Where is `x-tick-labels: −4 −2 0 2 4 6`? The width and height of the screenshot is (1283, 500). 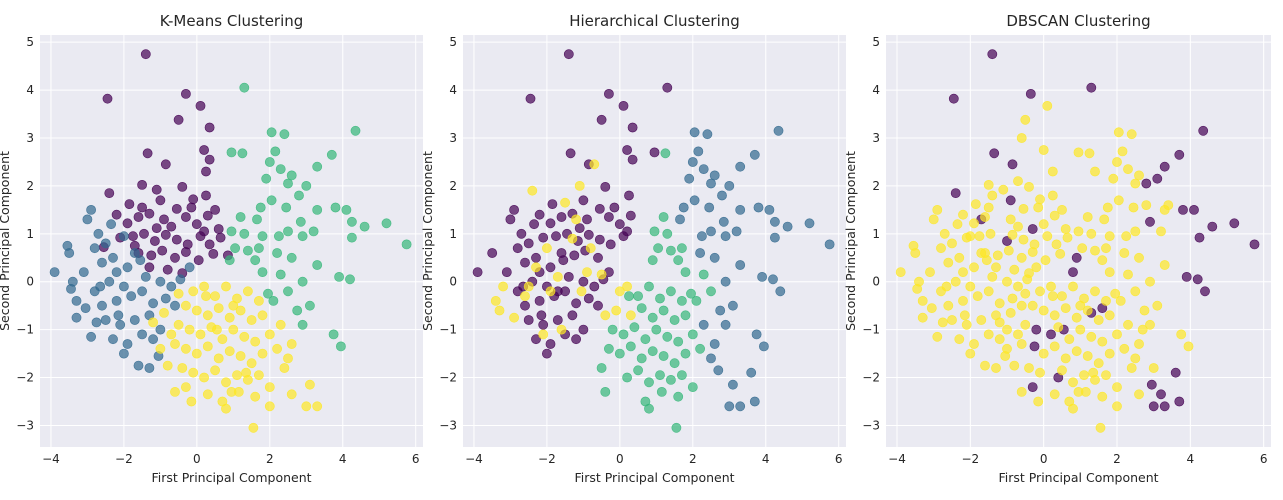 x-tick-labels: −4 −2 0 2 4 6 is located at coordinates (653, 459).